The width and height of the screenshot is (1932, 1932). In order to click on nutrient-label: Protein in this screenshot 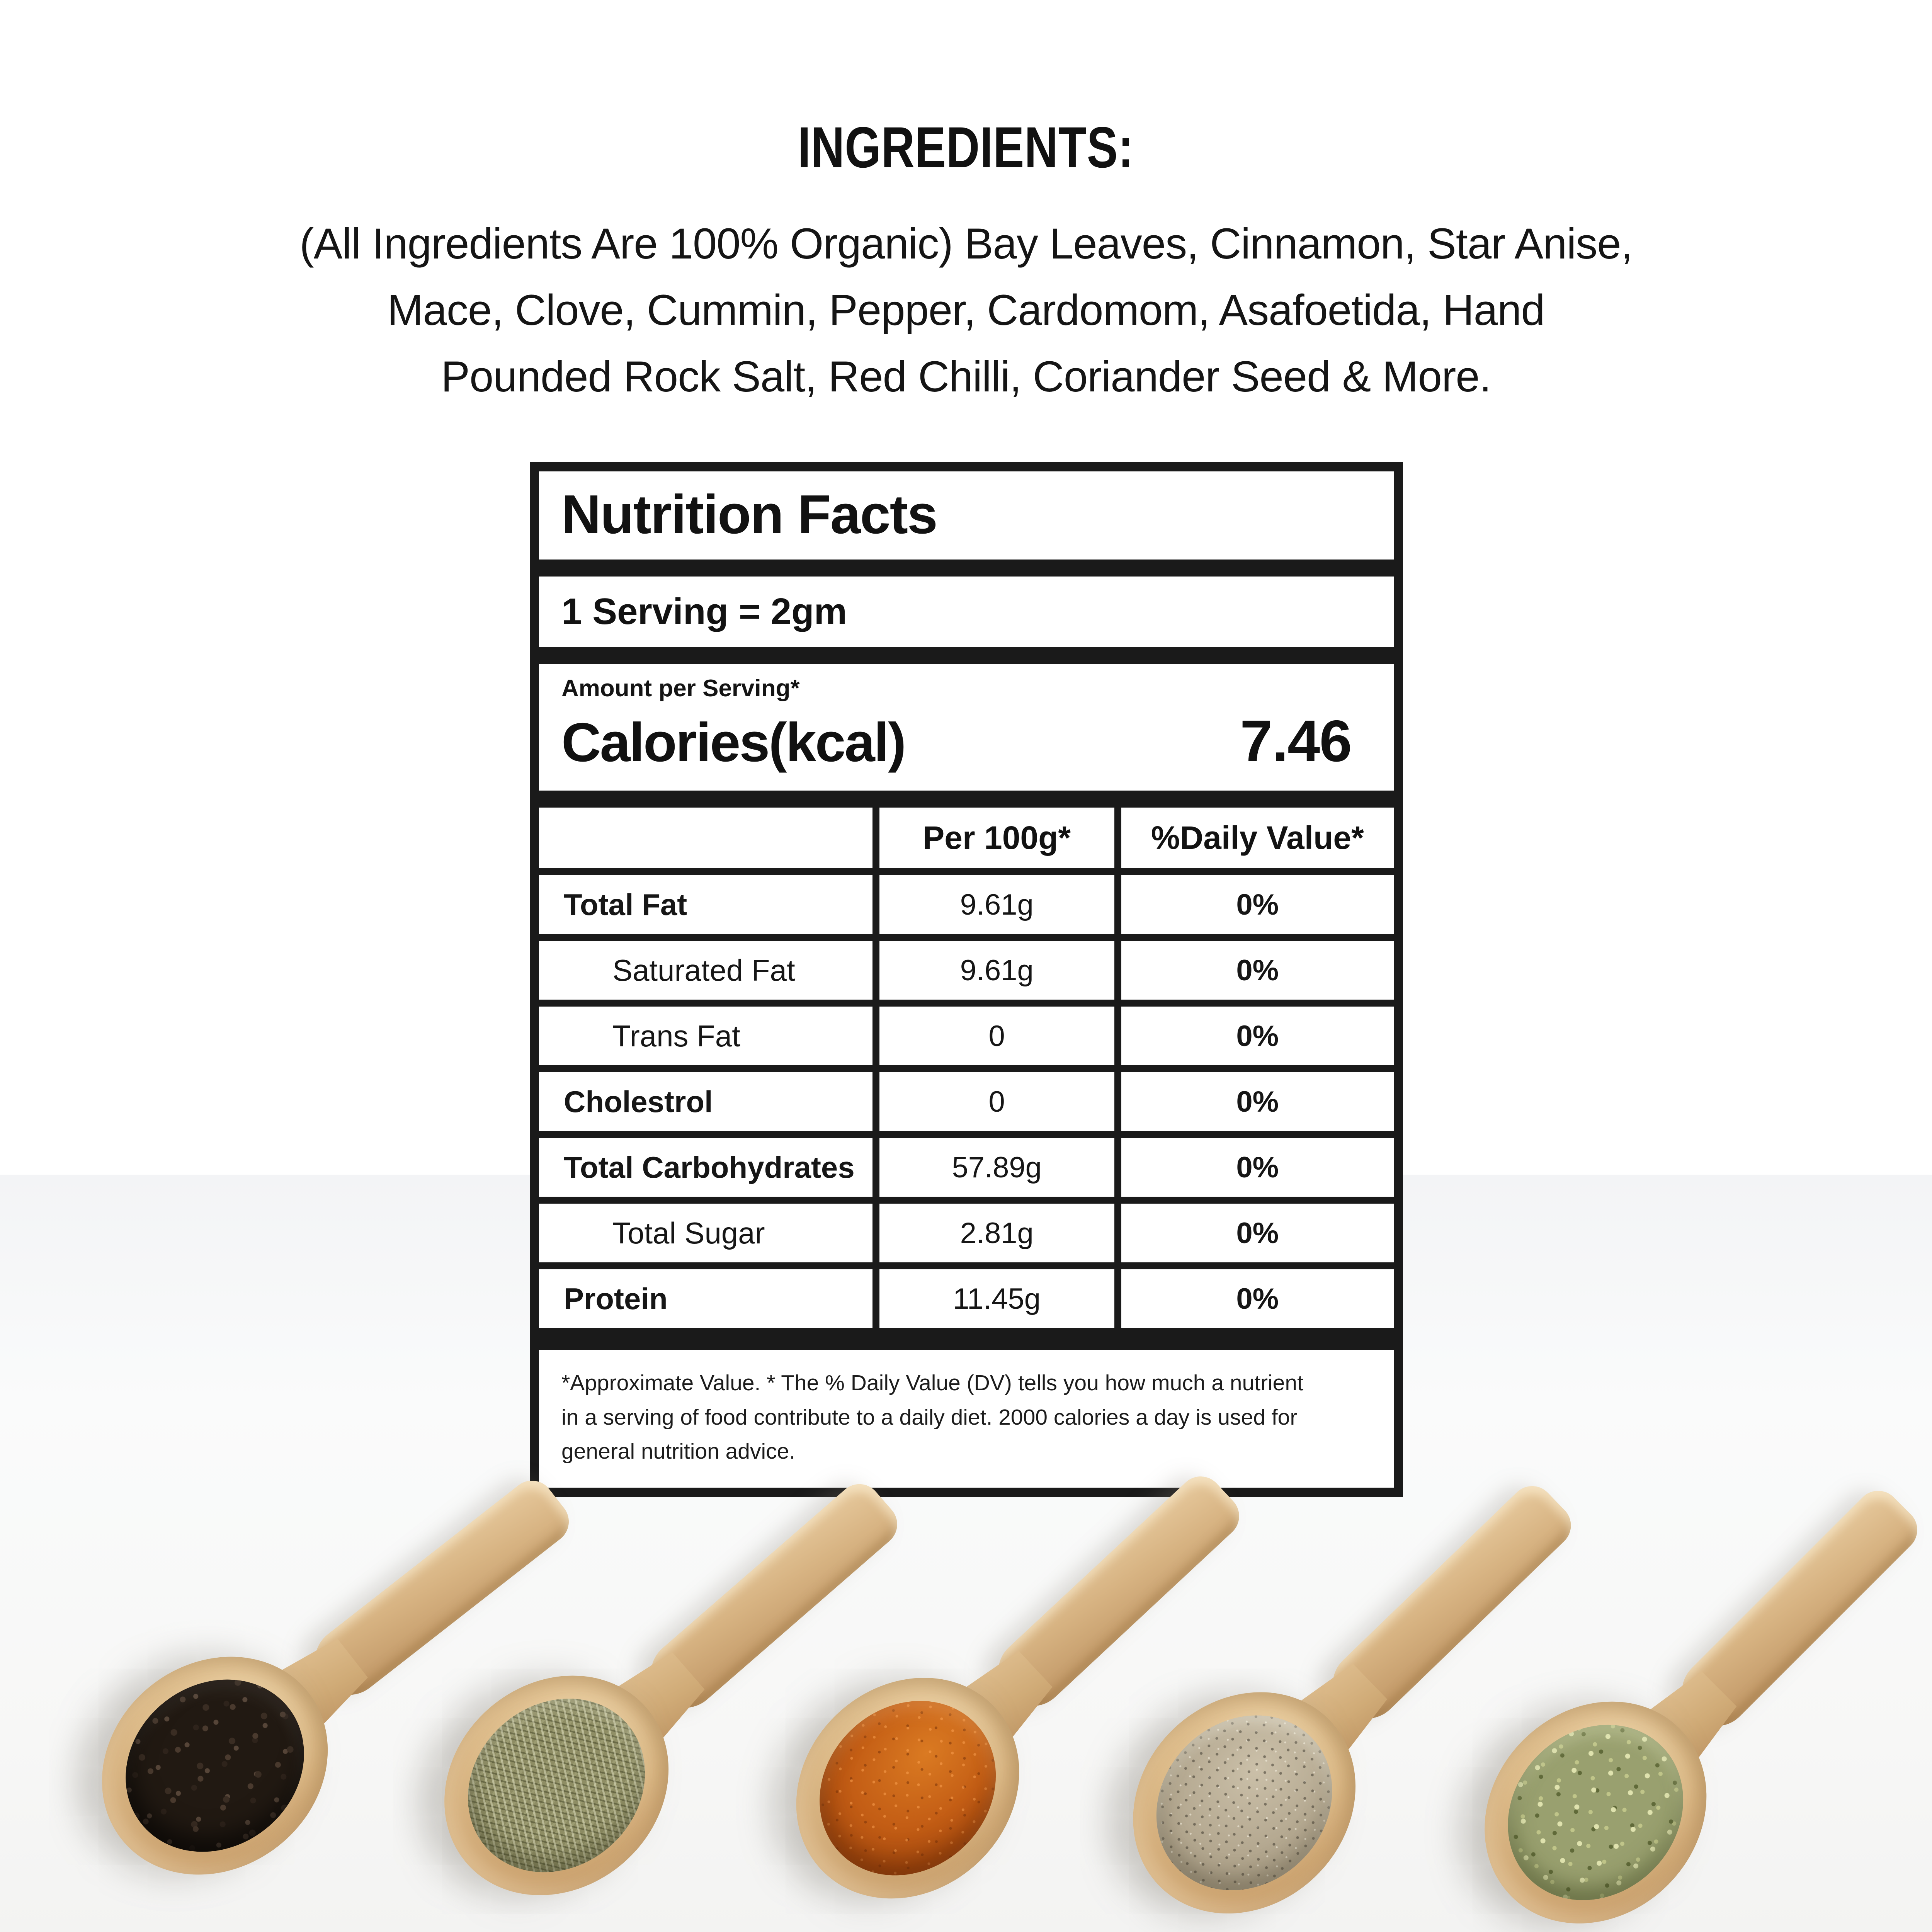, I will do `click(706, 1295)`.